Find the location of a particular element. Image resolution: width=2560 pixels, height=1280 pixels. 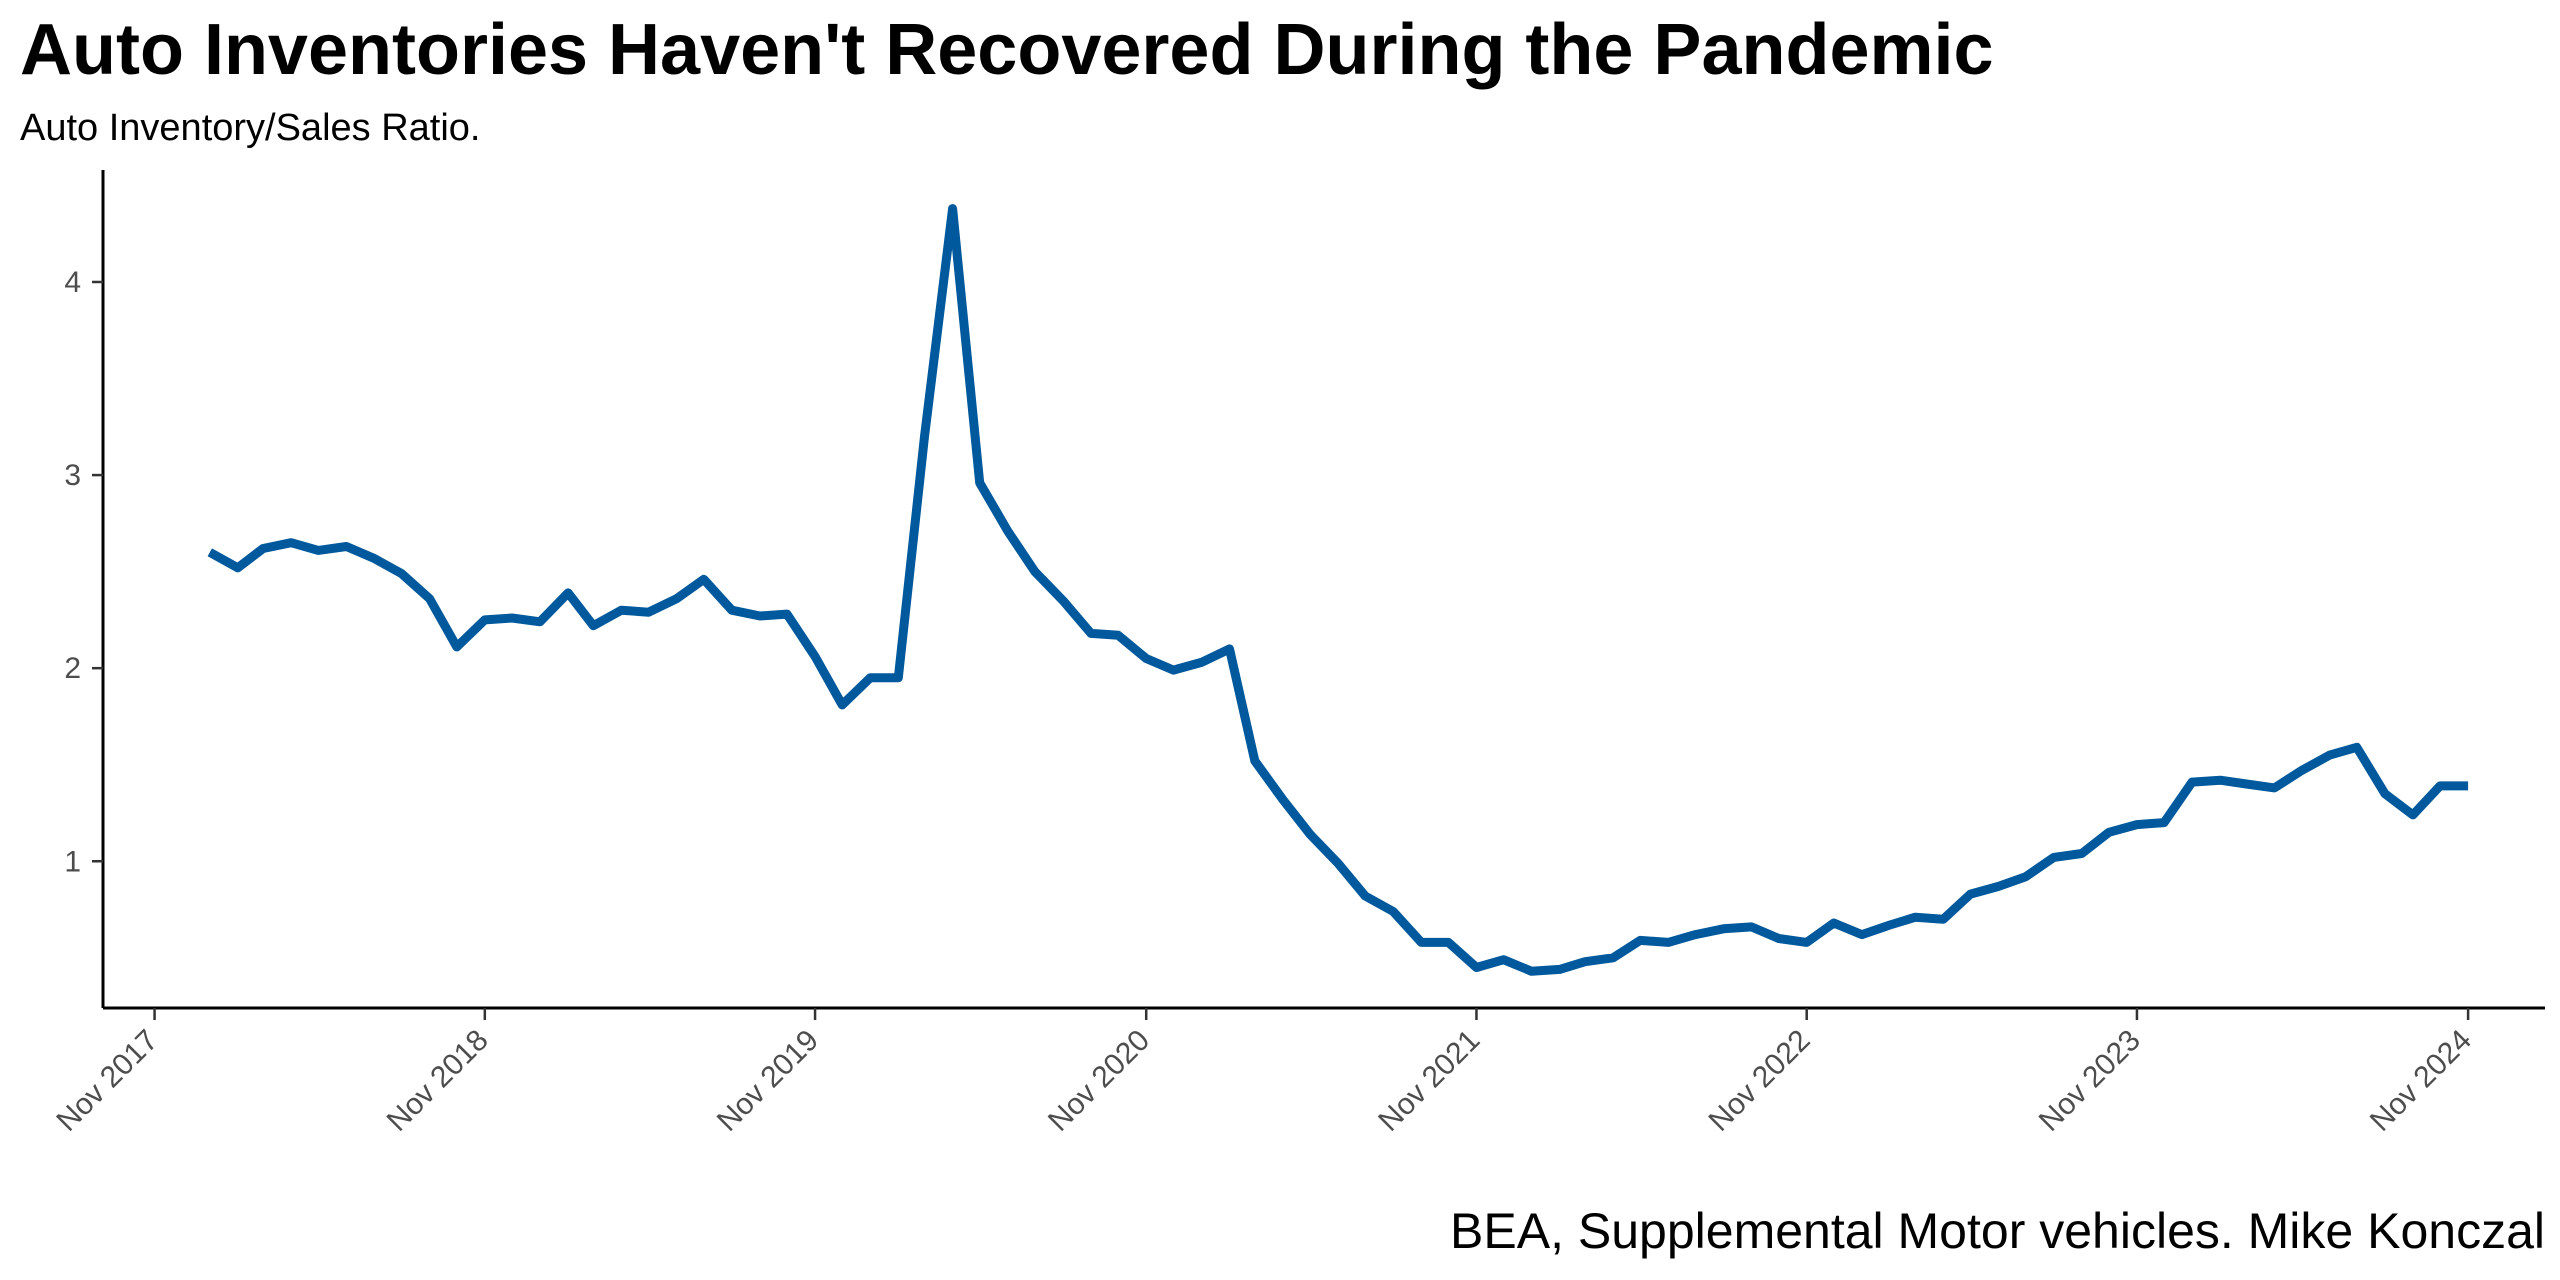

y-tick-label: 1 is located at coordinates (72, 861).